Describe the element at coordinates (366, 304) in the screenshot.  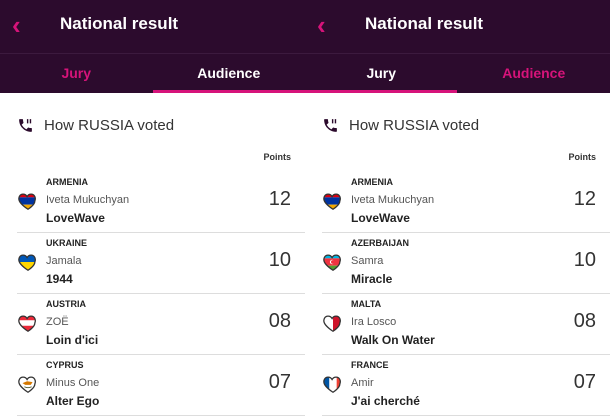
I see `country-name: MALTA` at that location.